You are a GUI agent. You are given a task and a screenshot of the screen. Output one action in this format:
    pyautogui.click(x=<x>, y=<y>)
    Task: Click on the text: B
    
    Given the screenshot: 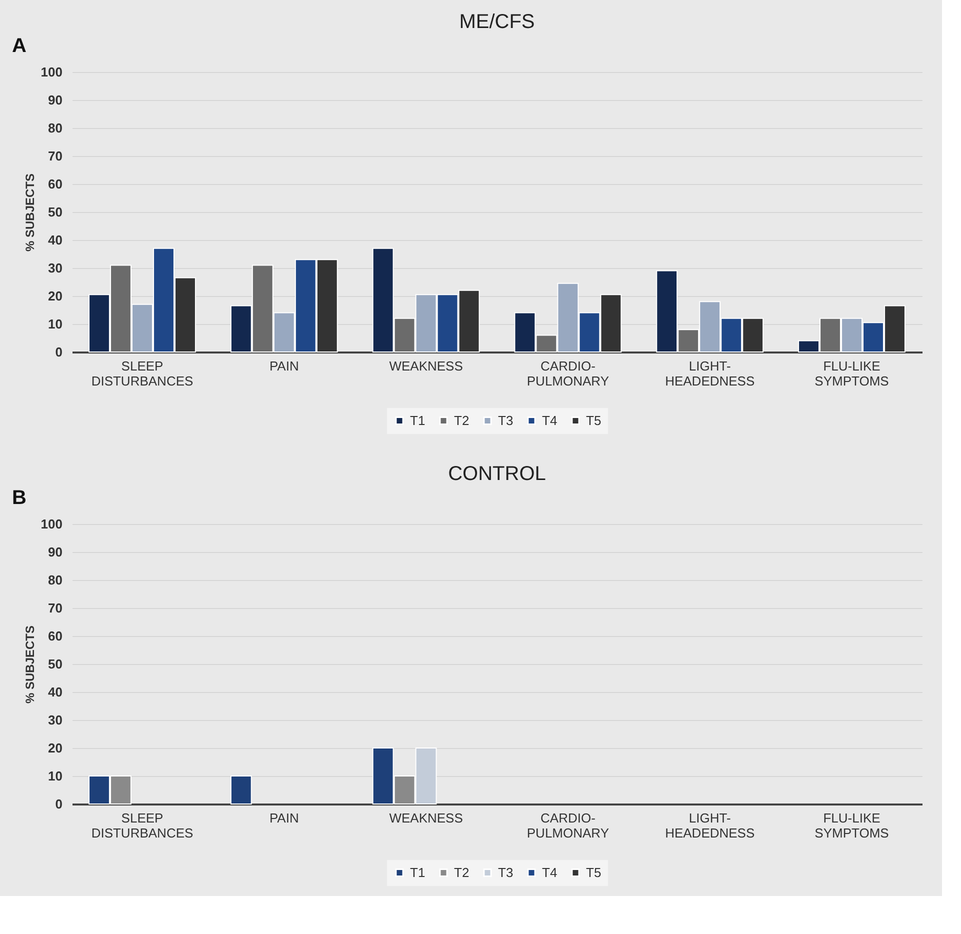 What is the action you would take?
    pyautogui.click(x=19, y=498)
    